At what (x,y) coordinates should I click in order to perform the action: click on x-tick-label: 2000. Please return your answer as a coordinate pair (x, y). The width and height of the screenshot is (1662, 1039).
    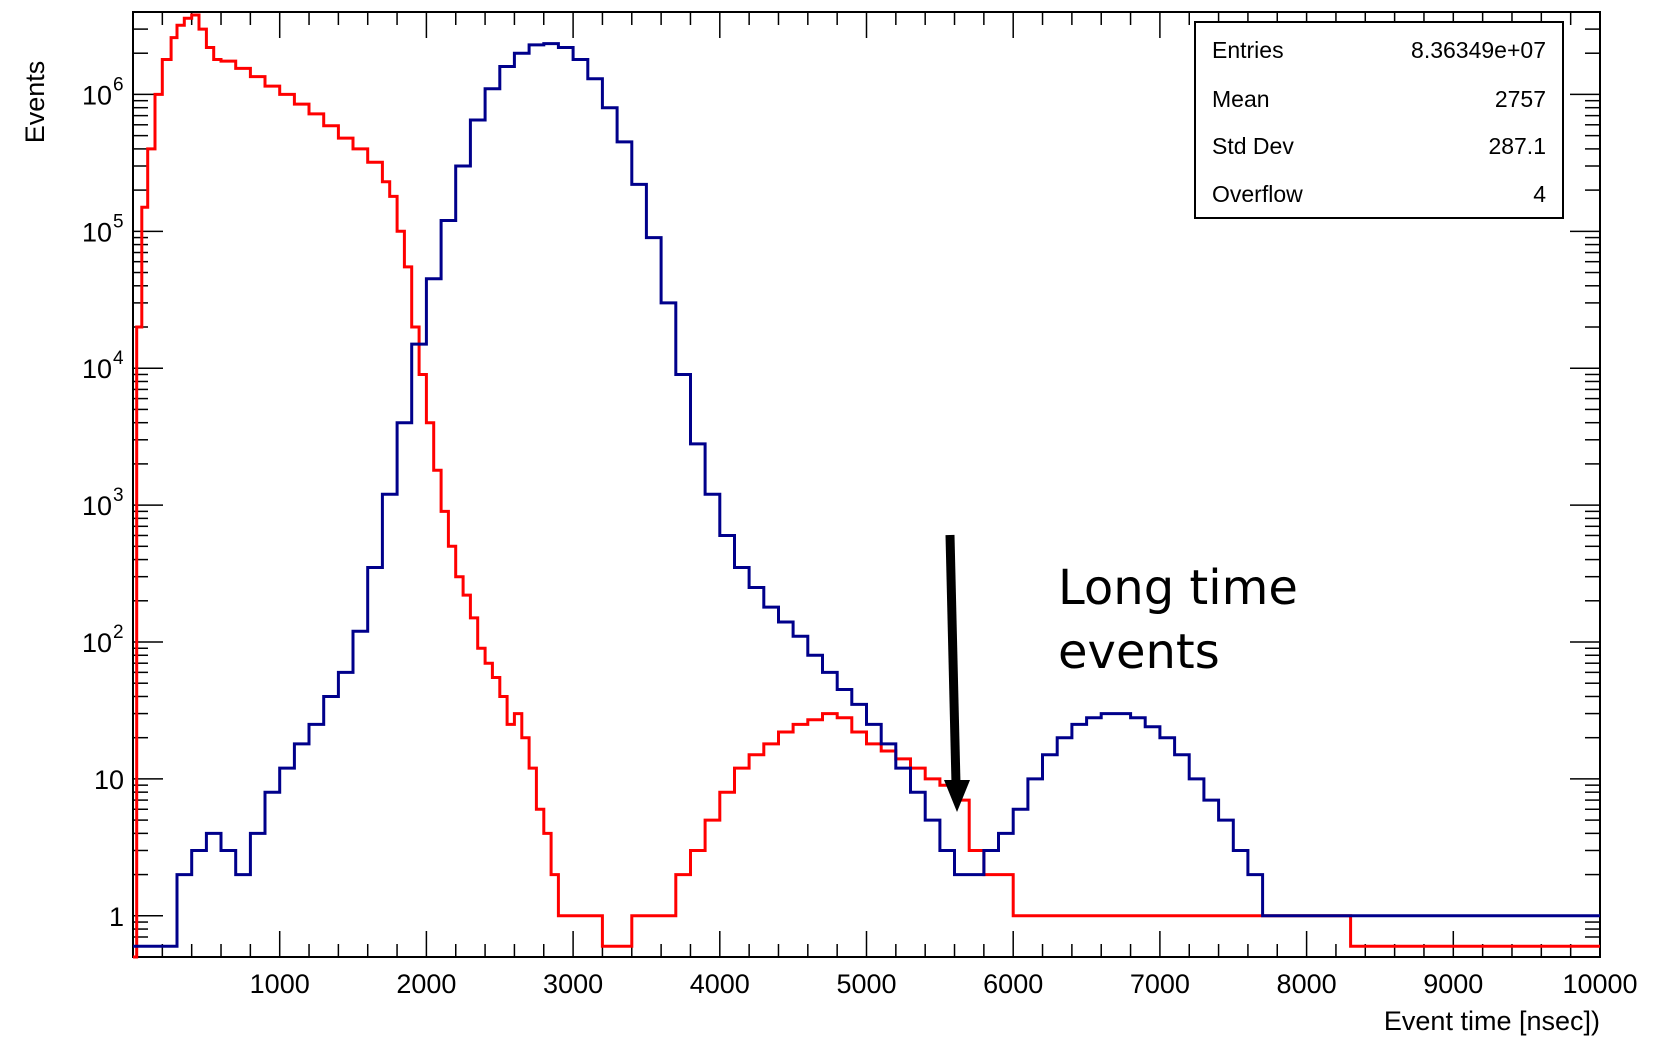
    Looking at the image, I should click on (426, 984).